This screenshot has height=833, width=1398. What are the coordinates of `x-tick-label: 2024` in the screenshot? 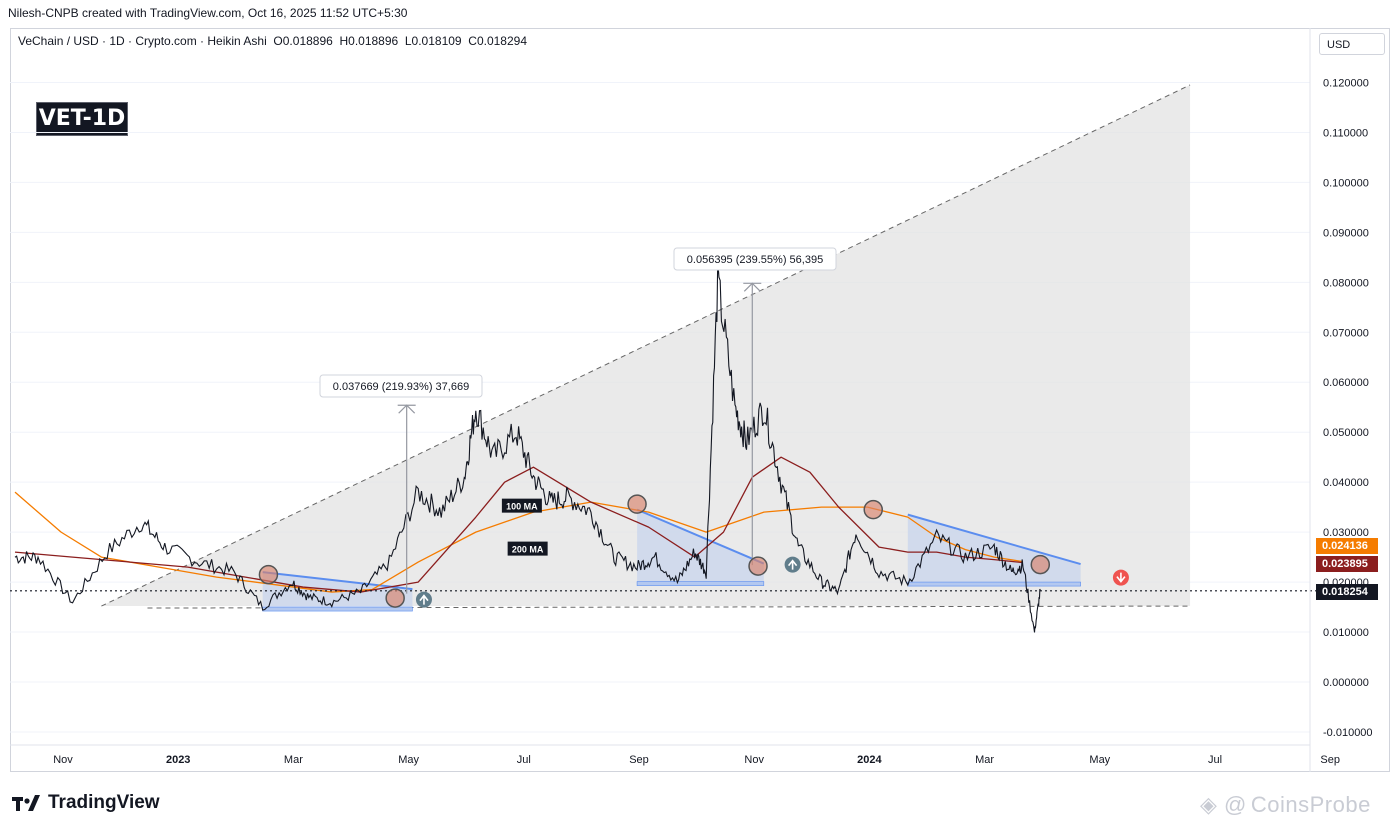 It's located at (869, 760).